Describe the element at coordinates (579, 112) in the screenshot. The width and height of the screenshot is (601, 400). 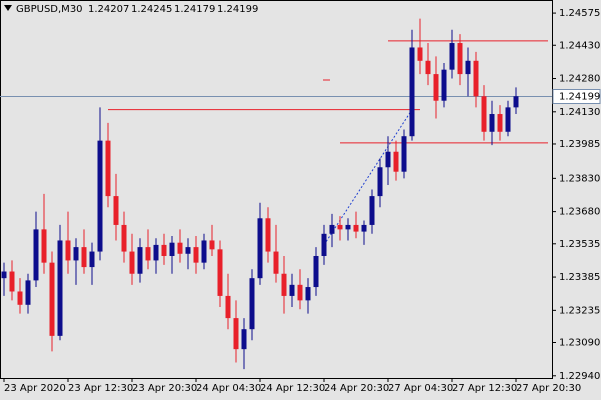
I see `y-tick-label: 1.24130` at that location.